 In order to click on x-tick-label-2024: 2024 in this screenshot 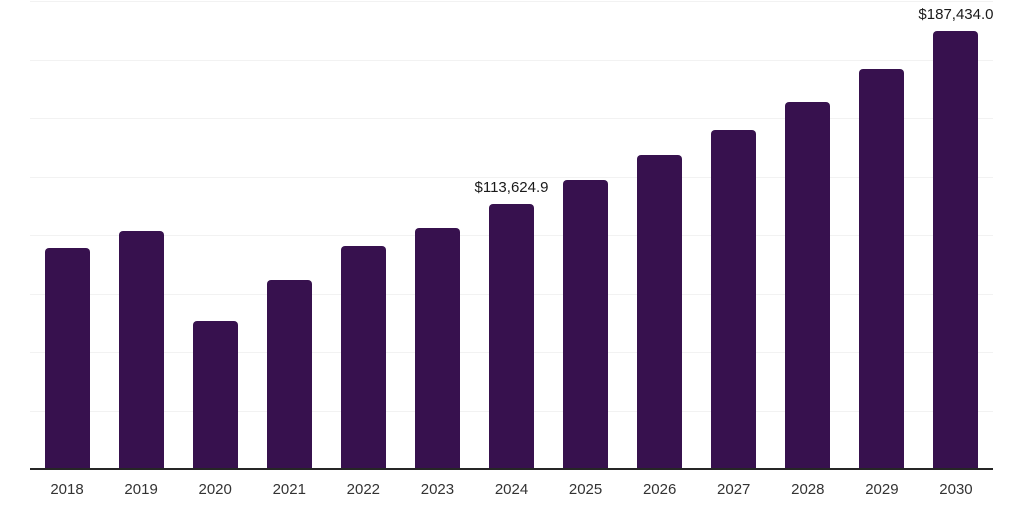, I will do `click(511, 489)`.